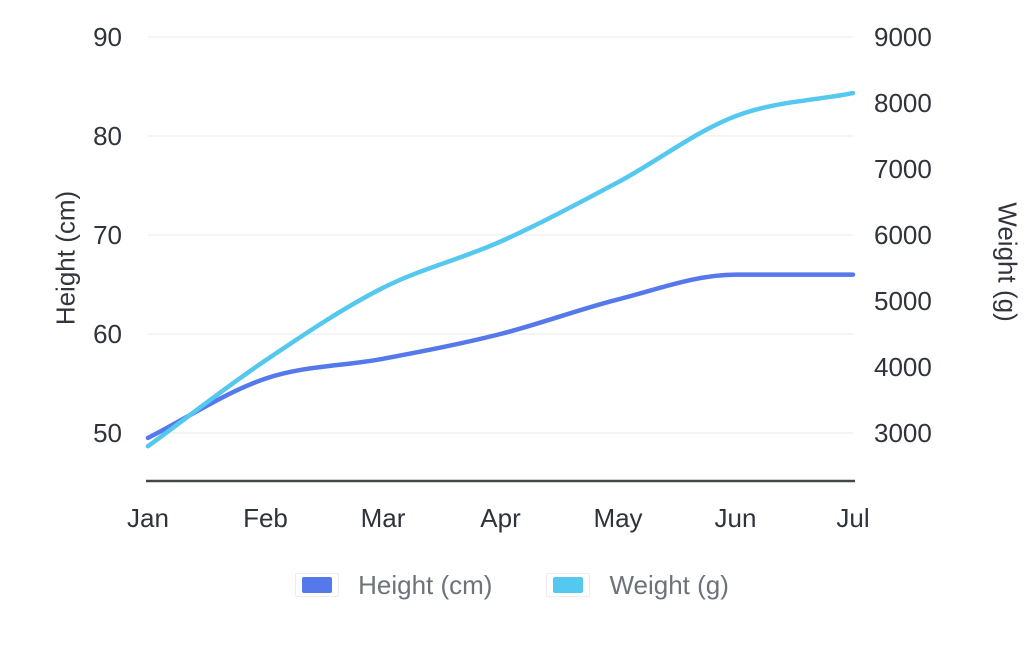  Describe the element at coordinates (903, 235) in the screenshot. I see `y-axis-right-tick-label: 6000` at that location.